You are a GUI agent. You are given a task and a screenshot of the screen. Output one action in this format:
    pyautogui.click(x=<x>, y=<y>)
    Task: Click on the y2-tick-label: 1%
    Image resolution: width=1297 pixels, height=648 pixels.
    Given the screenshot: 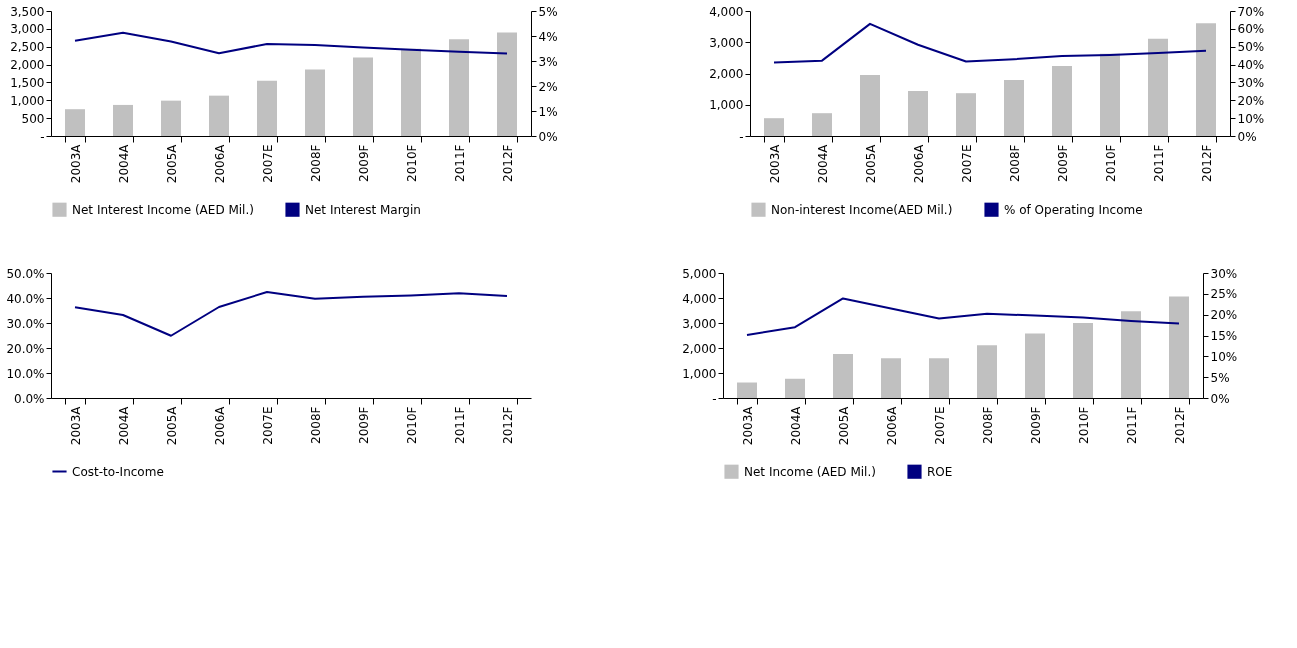 What is the action you would take?
    pyautogui.click(x=548, y=111)
    